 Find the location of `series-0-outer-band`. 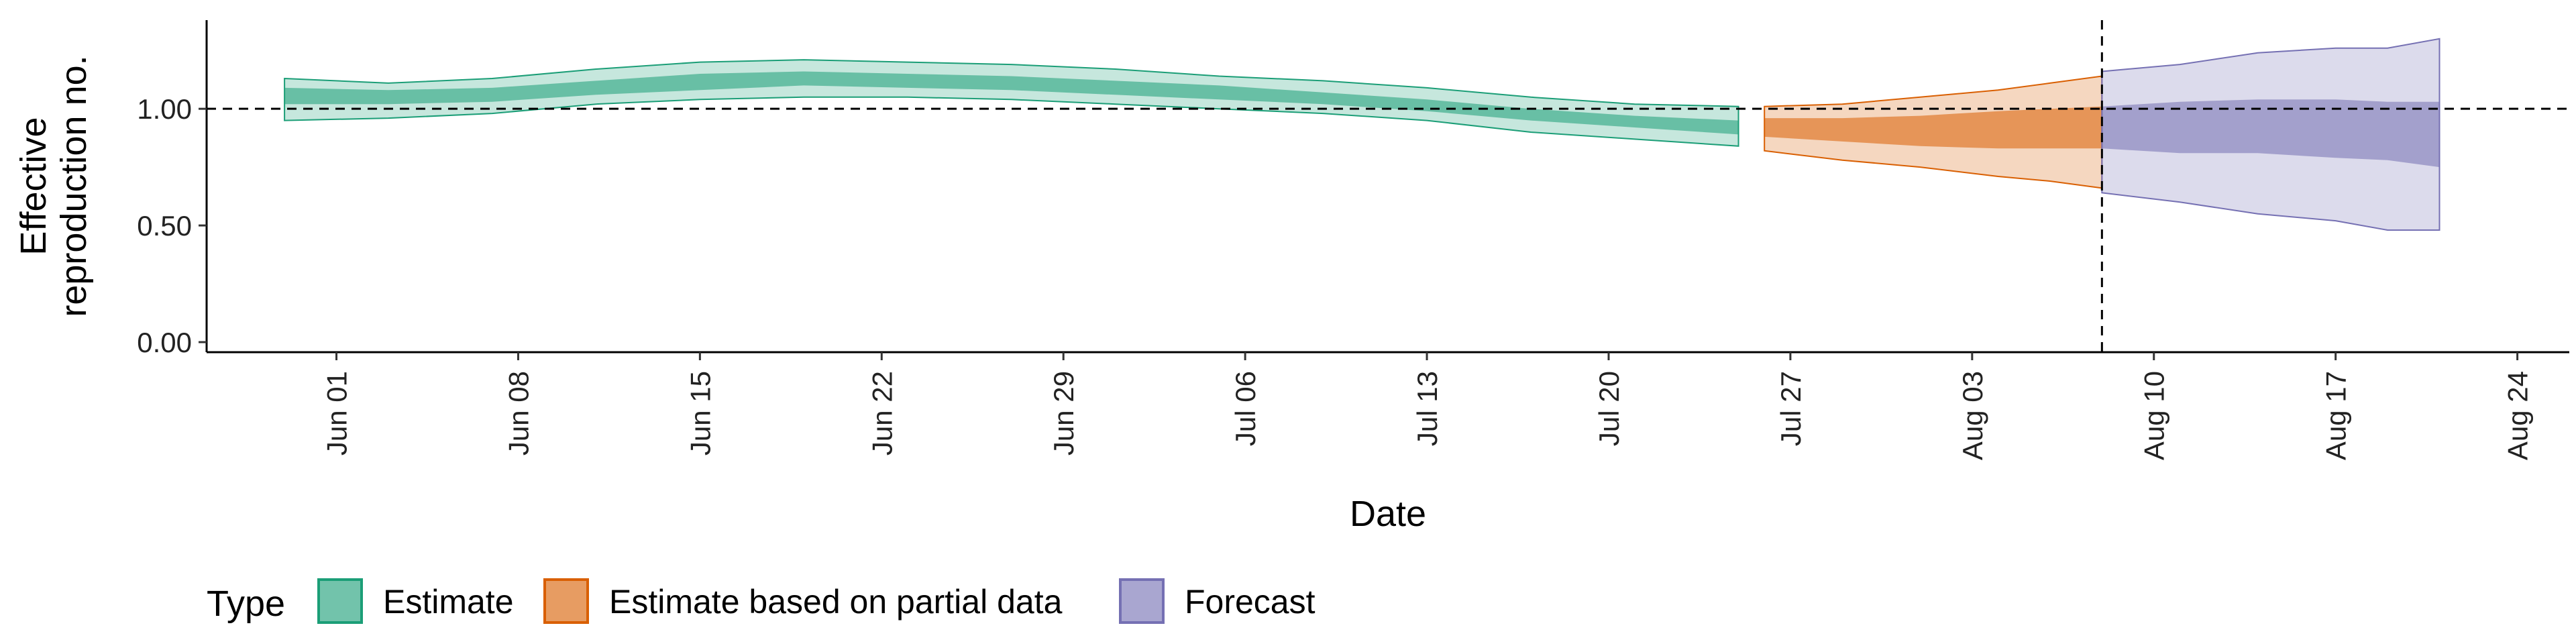

series-0-outer-band is located at coordinates (1011, 103).